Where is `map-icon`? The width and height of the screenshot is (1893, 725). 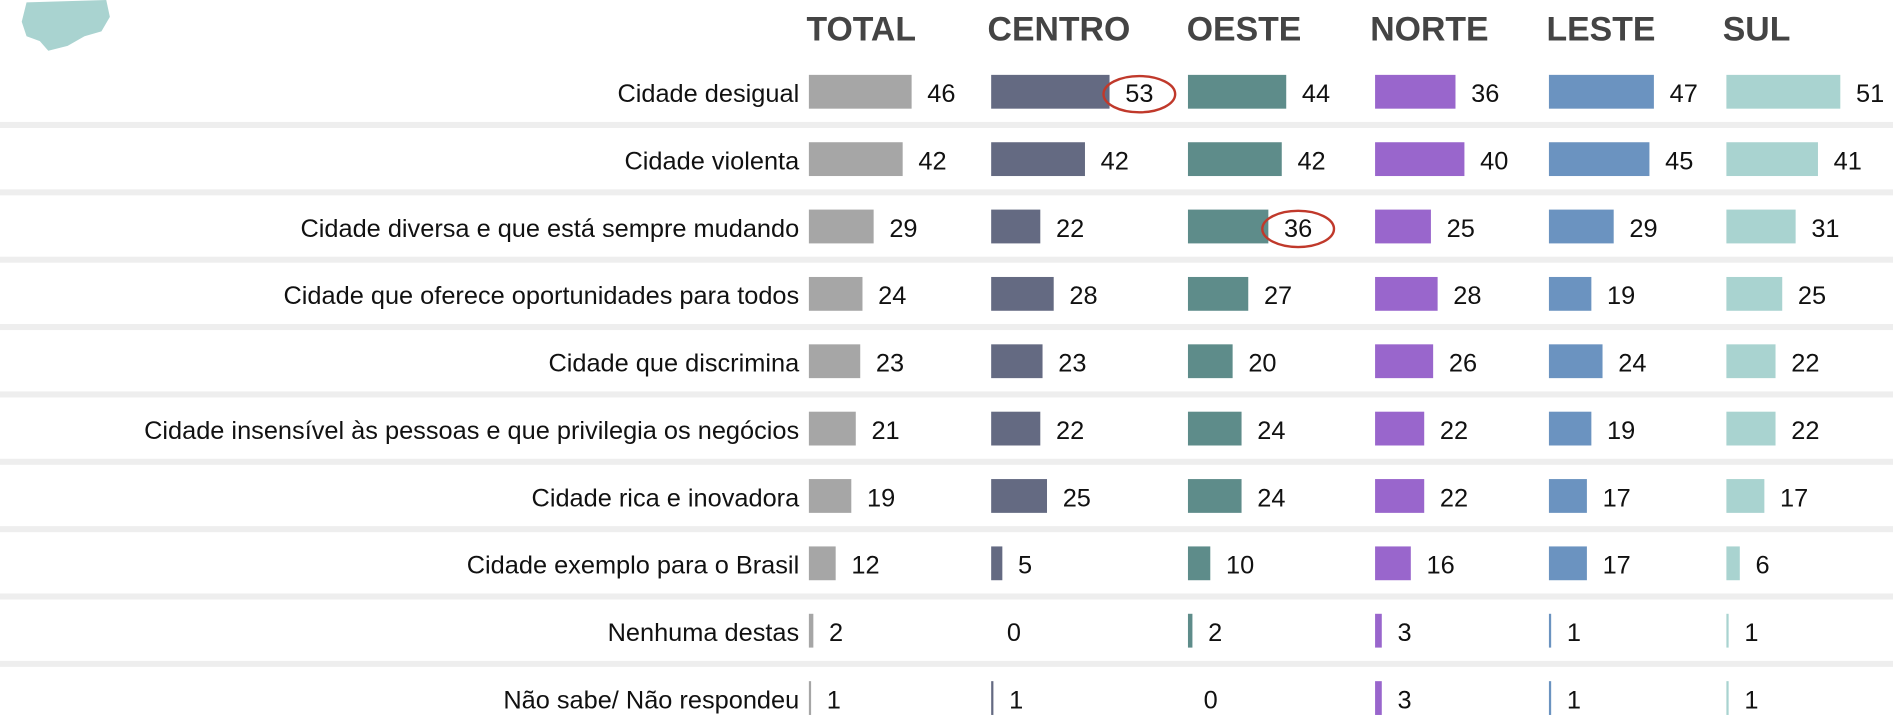 map-icon is located at coordinates (65, 25).